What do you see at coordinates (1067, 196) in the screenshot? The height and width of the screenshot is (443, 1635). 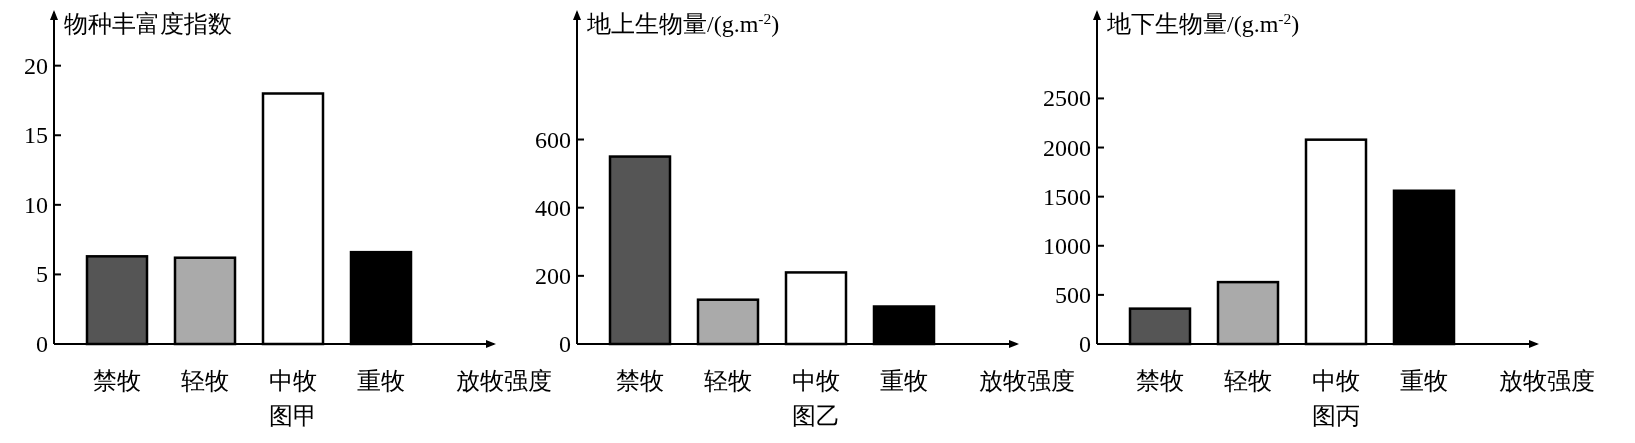 I see `y-tick-label: 1500` at bounding box center [1067, 196].